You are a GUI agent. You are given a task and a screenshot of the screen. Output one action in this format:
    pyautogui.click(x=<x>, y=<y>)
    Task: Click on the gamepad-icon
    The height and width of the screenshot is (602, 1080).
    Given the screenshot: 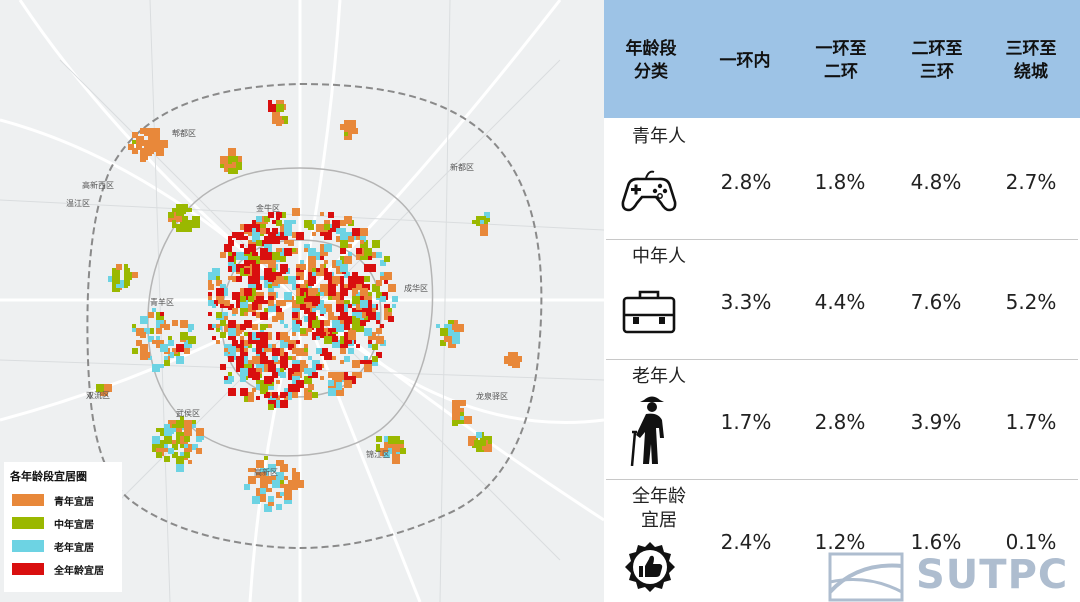 What is the action you would take?
    pyautogui.click(x=649, y=191)
    